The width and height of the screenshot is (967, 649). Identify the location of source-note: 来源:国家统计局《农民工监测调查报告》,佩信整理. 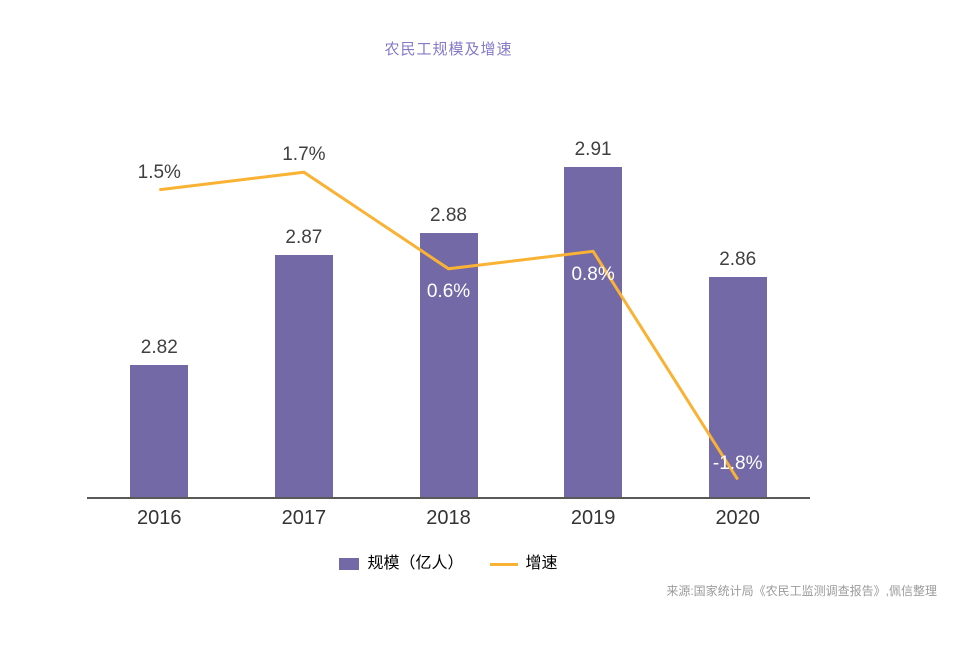
(801, 591).